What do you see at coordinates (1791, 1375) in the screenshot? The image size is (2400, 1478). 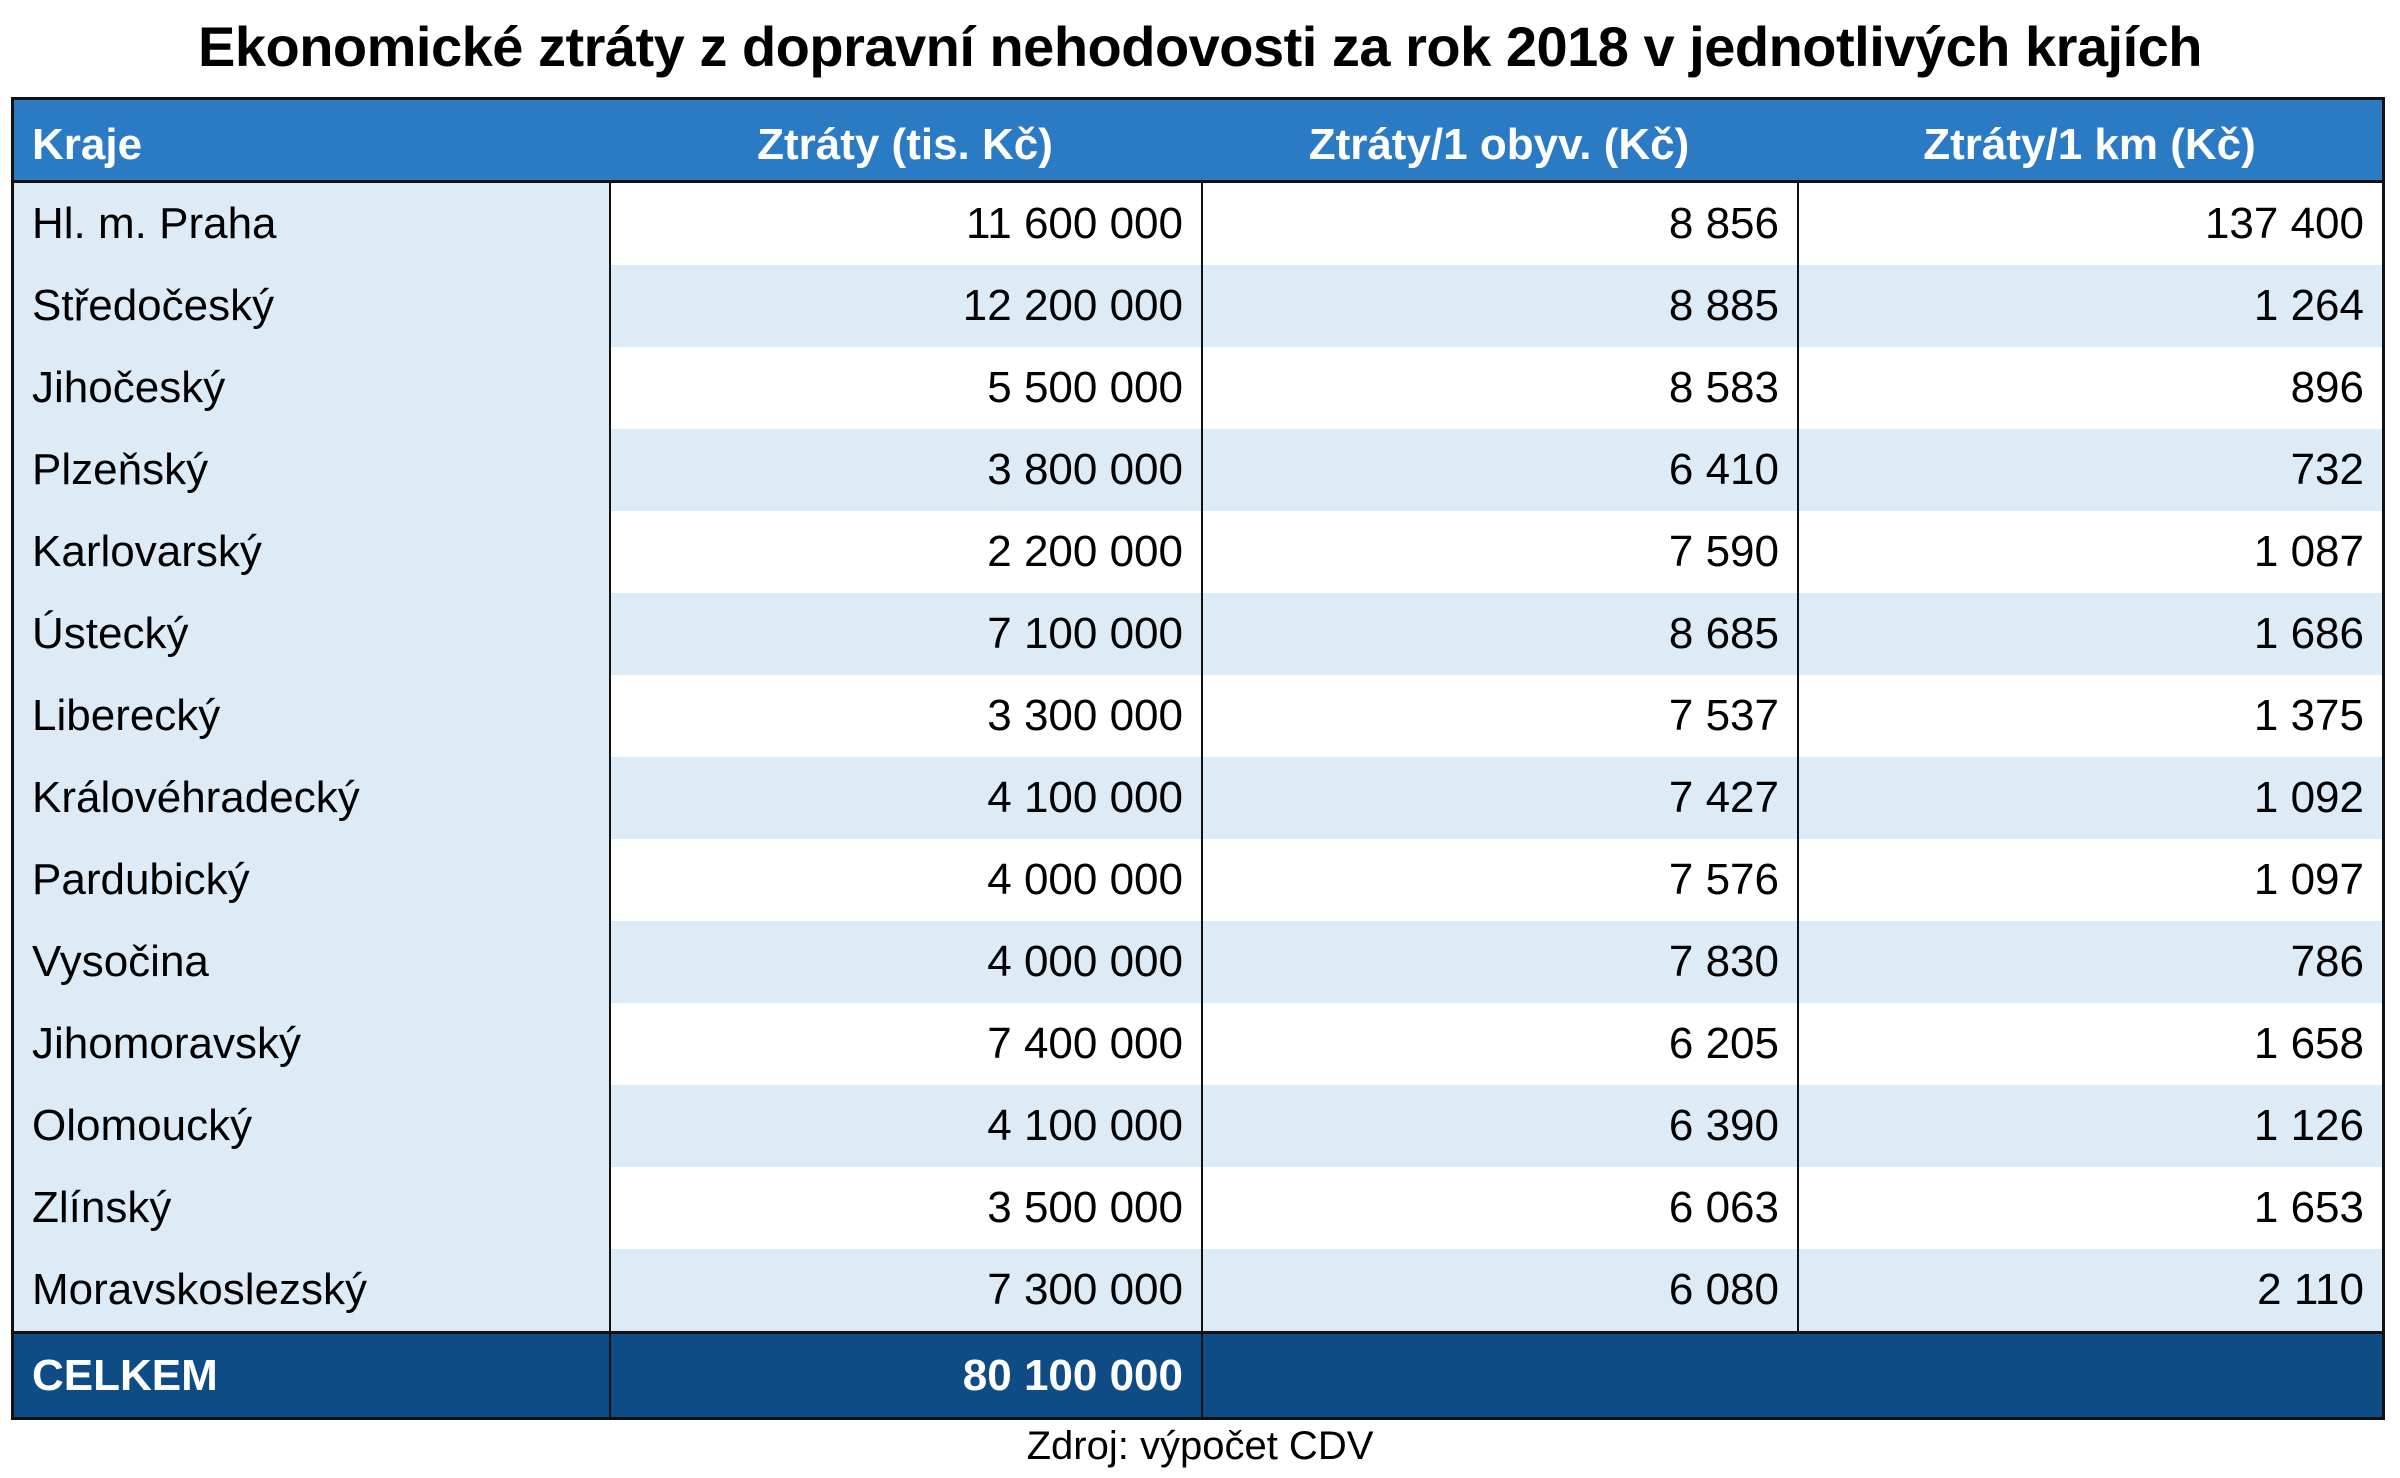 I see `total-empty-cell` at bounding box center [1791, 1375].